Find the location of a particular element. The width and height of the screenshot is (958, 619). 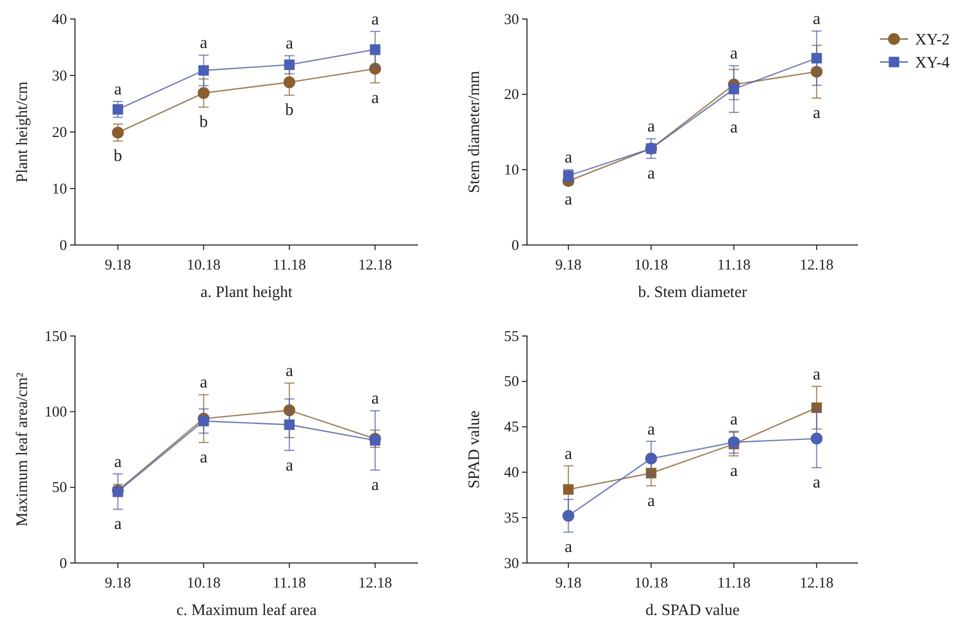

y-axis-title: Plant height/cm is located at coordinates (22, 131).